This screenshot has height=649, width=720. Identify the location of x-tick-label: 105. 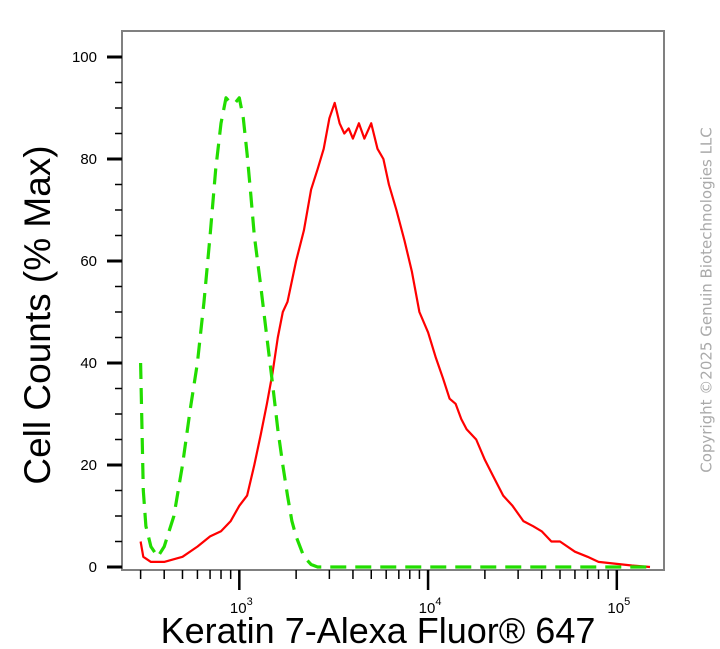
(618, 606).